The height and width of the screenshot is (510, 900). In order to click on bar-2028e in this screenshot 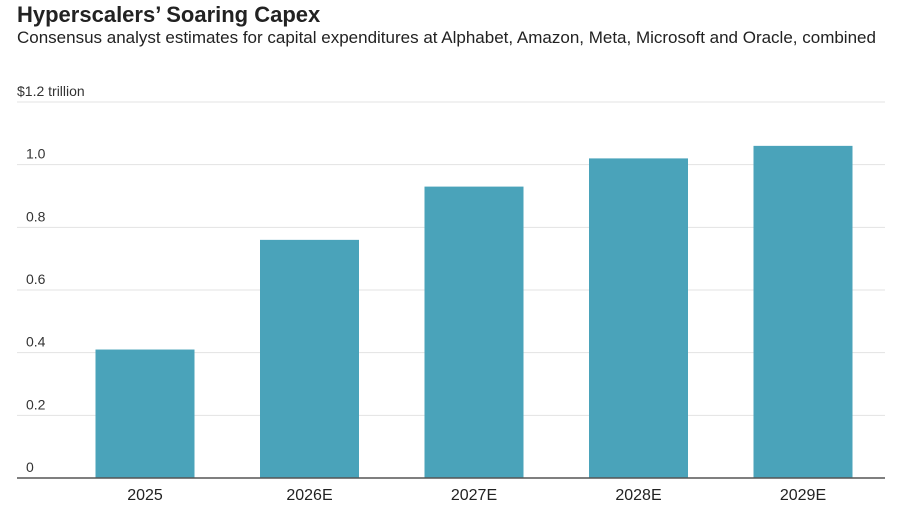, I will do `click(638, 318)`.